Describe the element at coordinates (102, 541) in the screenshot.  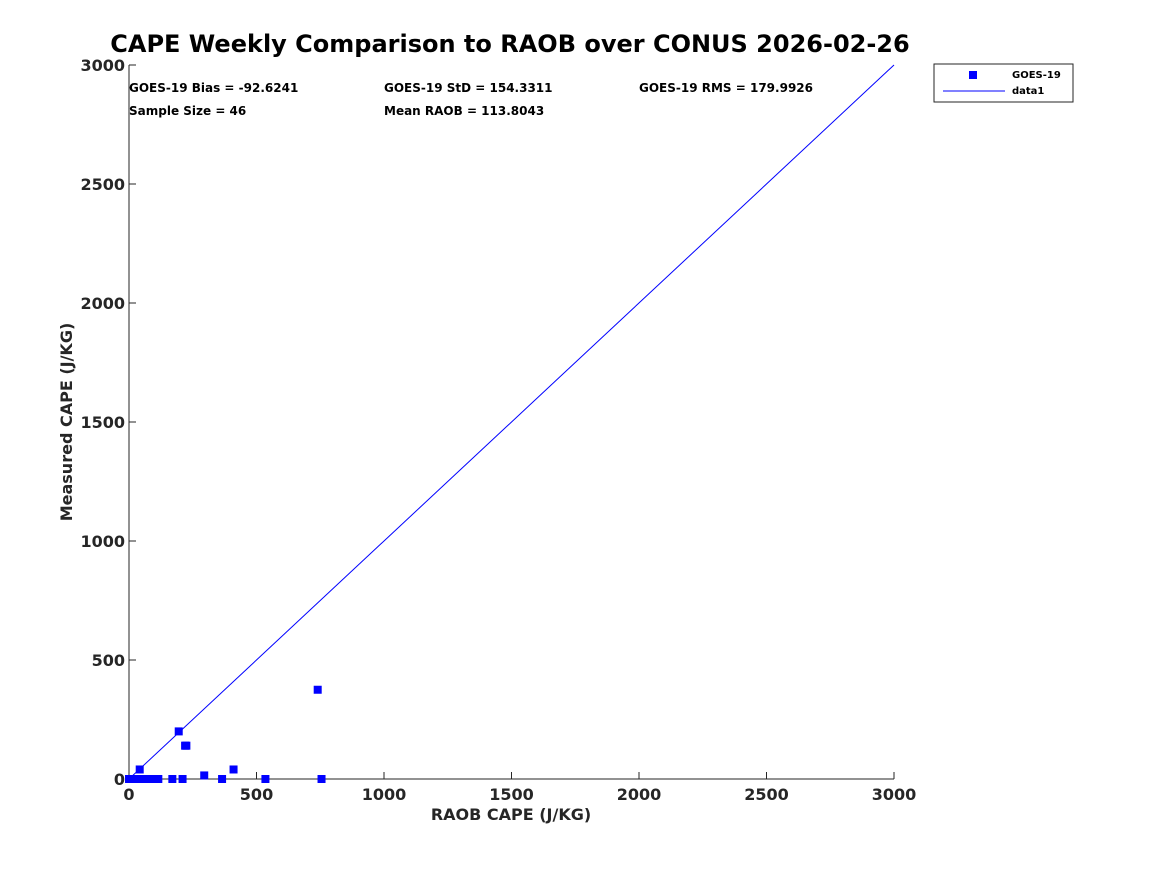
I see `y-tick-label: 1000` at that location.